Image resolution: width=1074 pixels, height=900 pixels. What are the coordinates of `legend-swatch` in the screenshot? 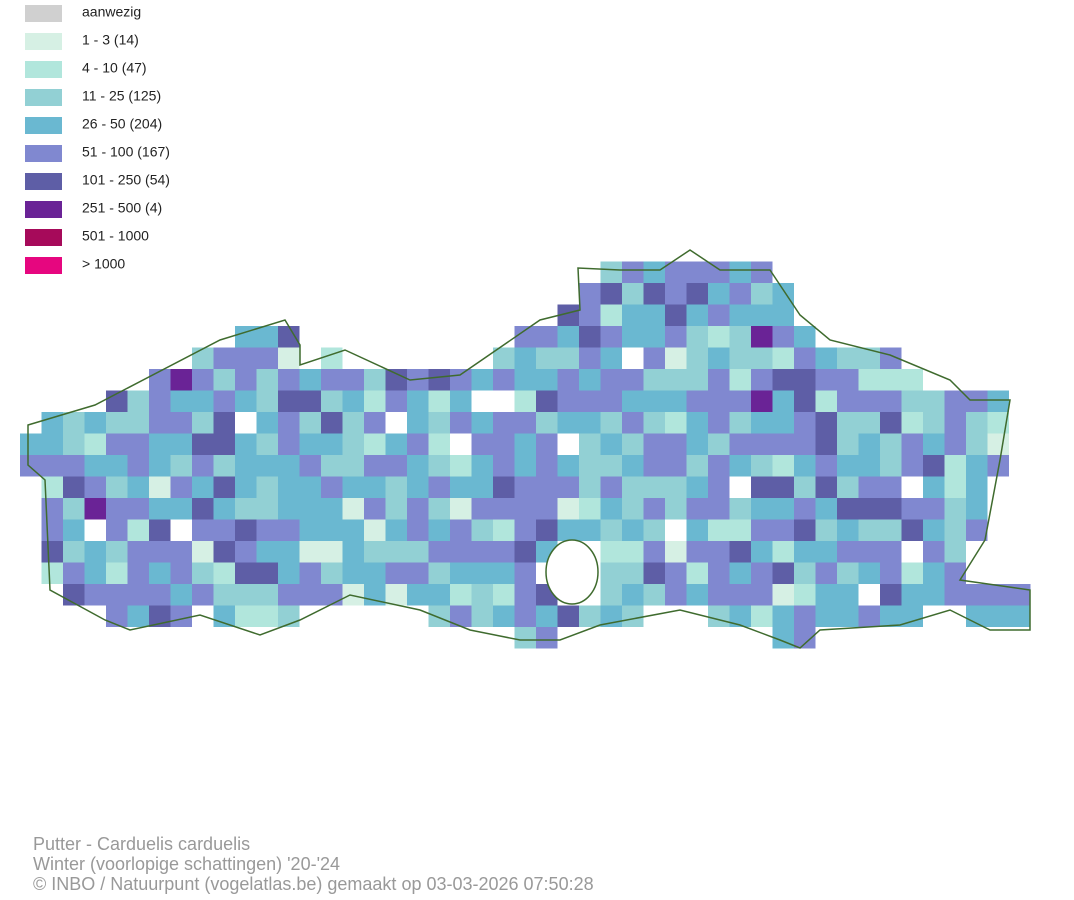 It's located at (43, 237).